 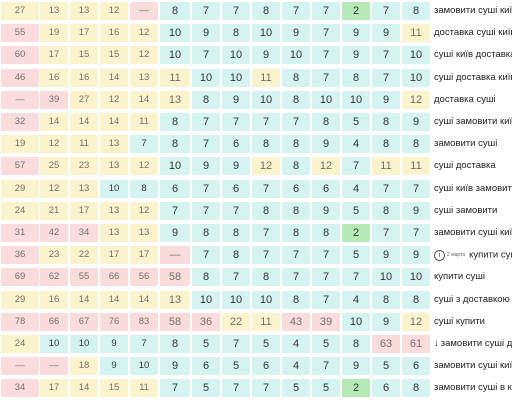 What do you see at coordinates (439, 255) in the screenshot?
I see `info-icon: i` at bounding box center [439, 255].